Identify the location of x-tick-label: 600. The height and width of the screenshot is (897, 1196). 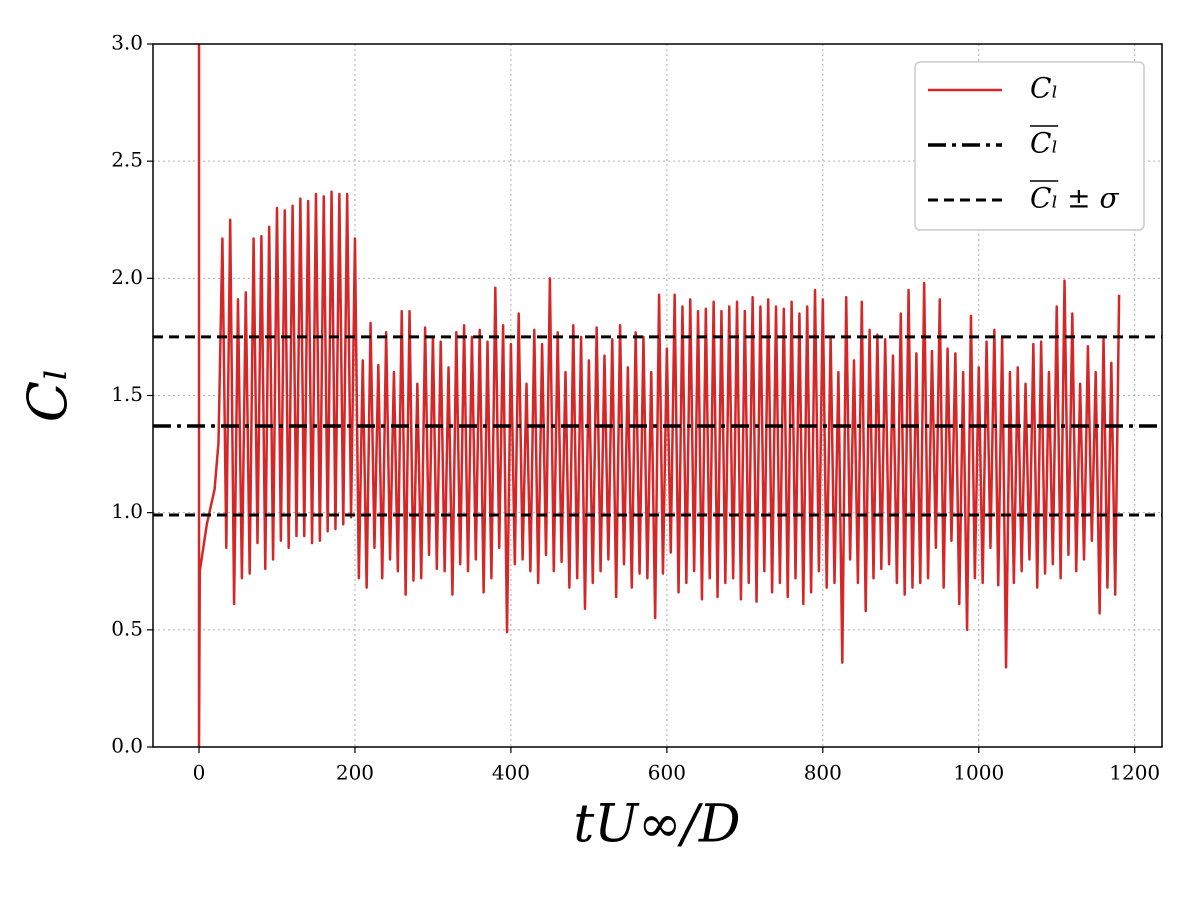
(667, 773).